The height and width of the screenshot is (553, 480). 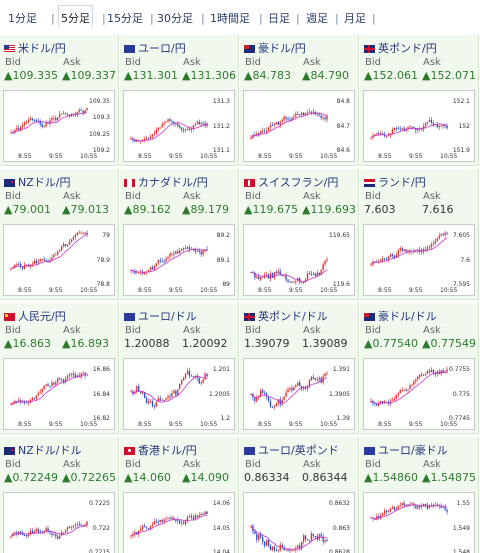 I want to click on pair-title-link: カナダドル/円, so click(x=166, y=183).